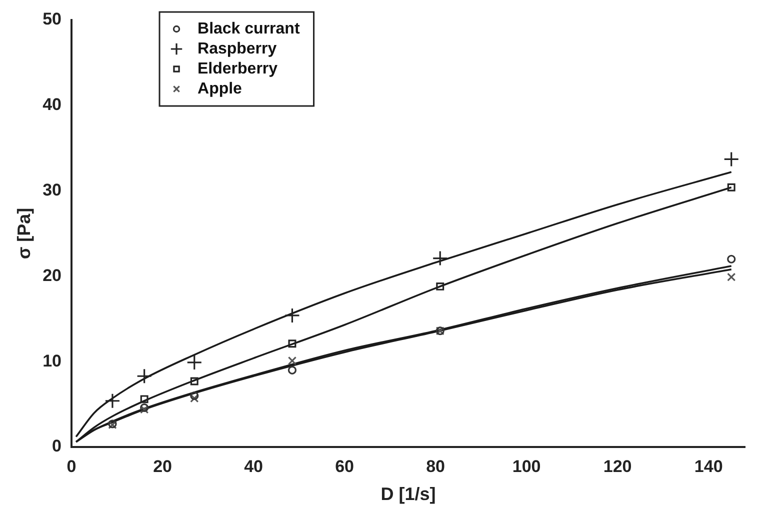 This screenshot has width=765, height=515. Describe the element at coordinates (436, 466) in the screenshot. I see `x-tick-label: 80` at that location.